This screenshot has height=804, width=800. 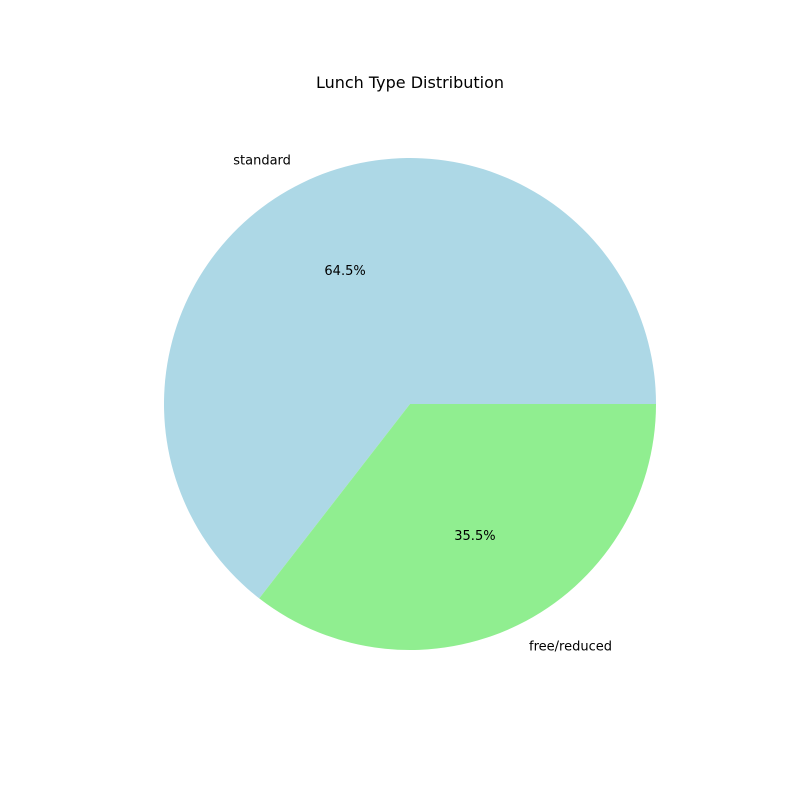 I want to click on slice-percent-free-reduced: 35.5%, so click(x=474, y=536).